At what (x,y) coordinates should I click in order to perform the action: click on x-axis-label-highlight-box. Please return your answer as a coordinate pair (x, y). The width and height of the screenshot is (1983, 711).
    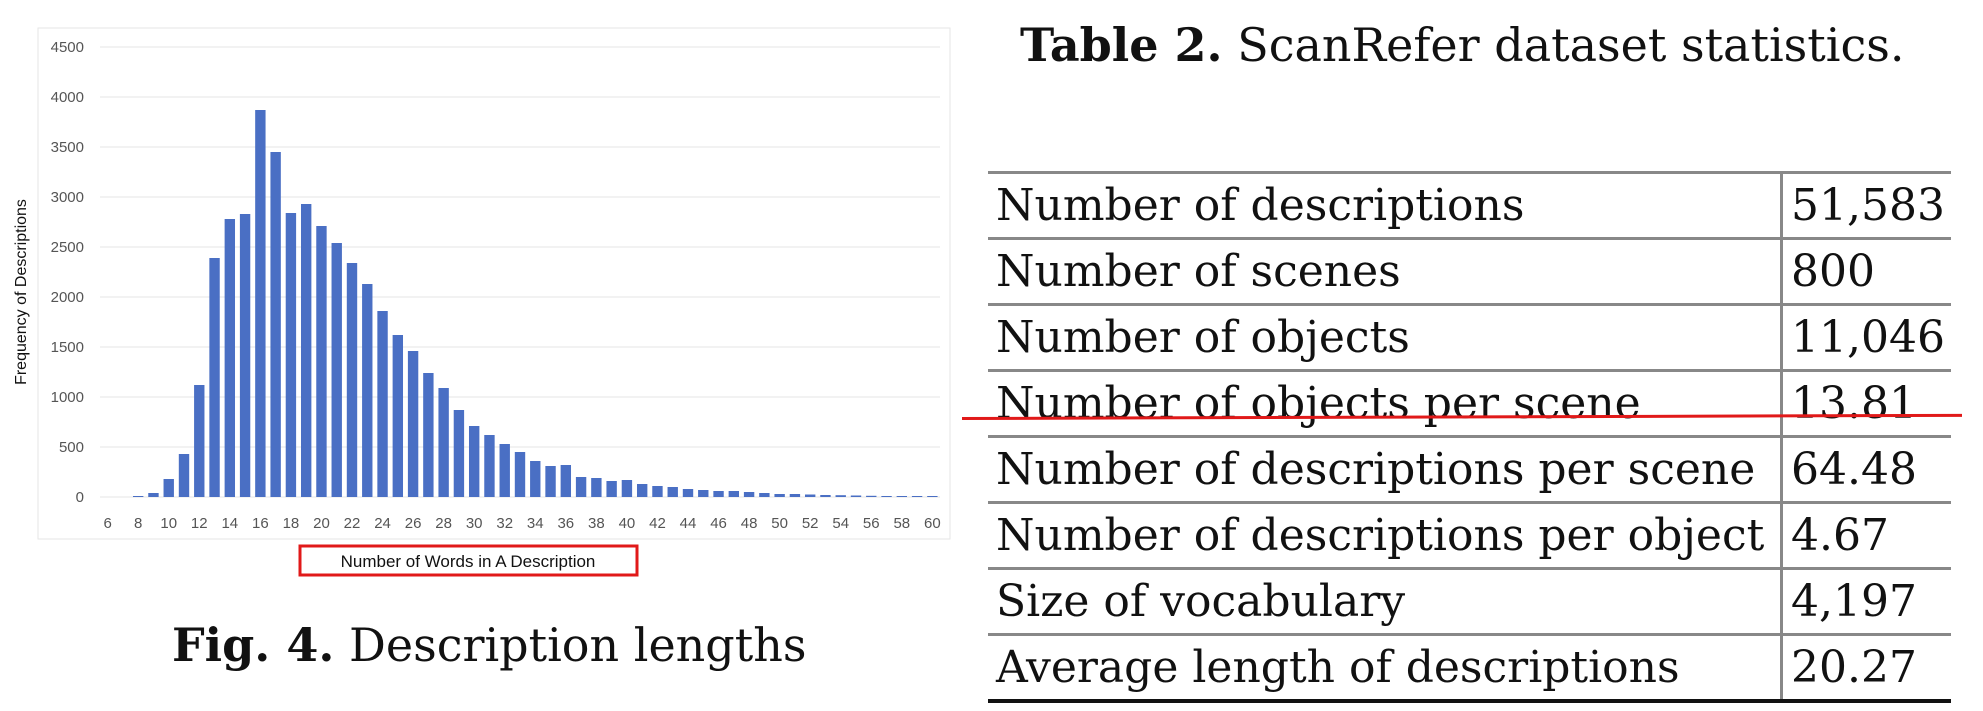
    Looking at the image, I should click on (468, 560).